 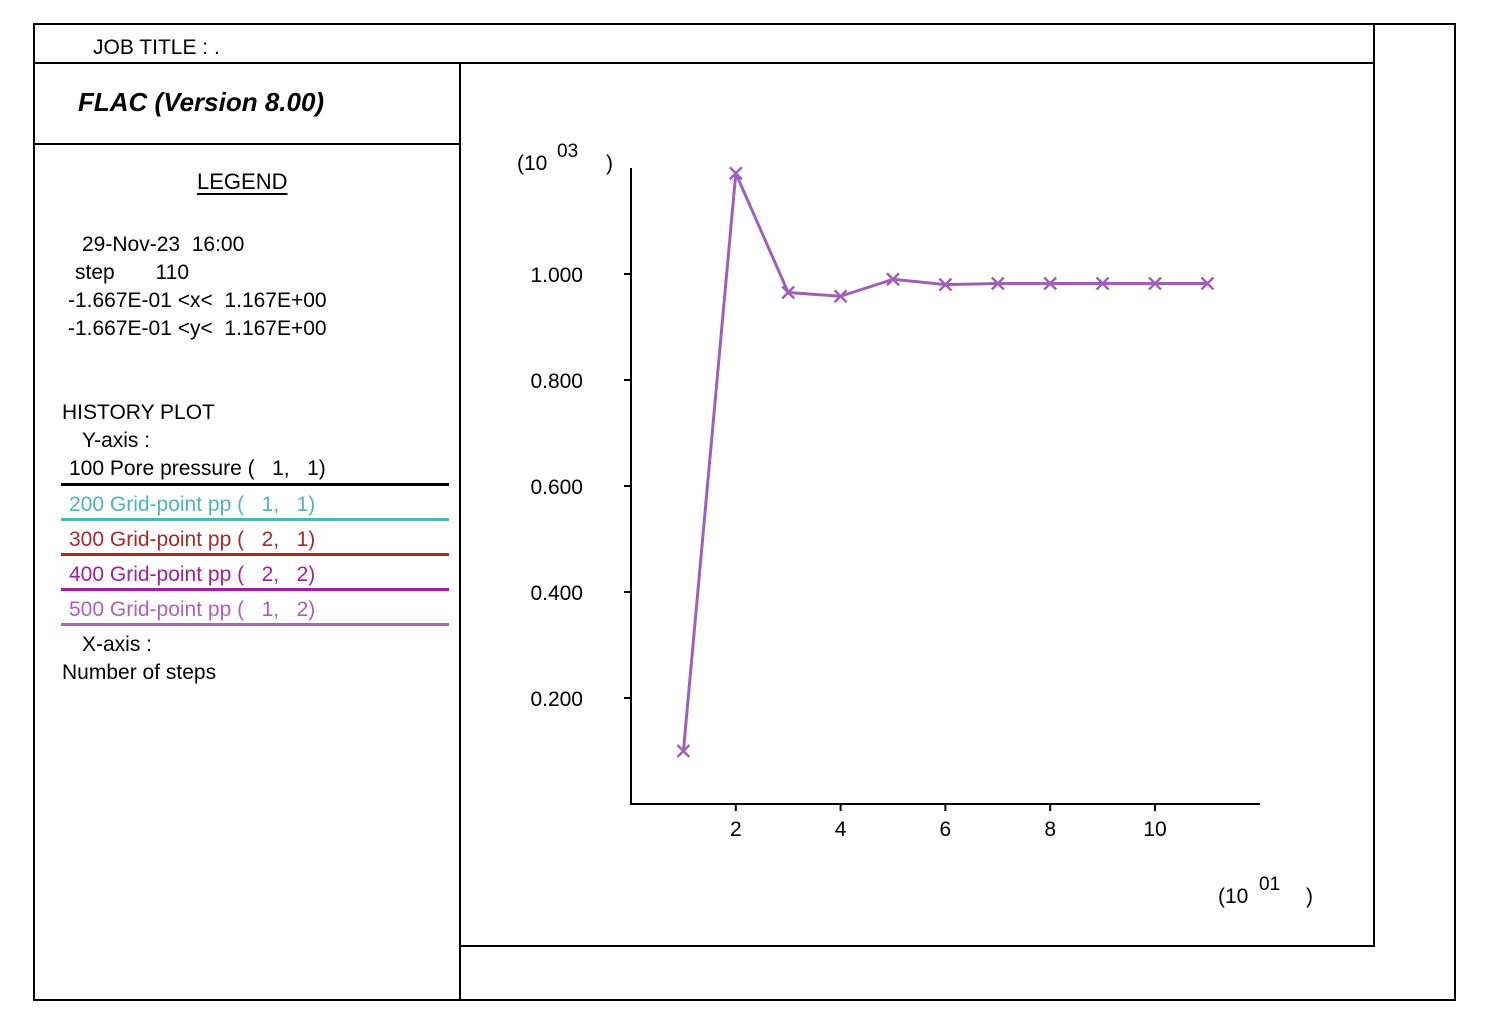 What do you see at coordinates (192, 539) in the screenshot?
I see `history-300-label: 300 Grid-point pp ( 2, 1)` at bounding box center [192, 539].